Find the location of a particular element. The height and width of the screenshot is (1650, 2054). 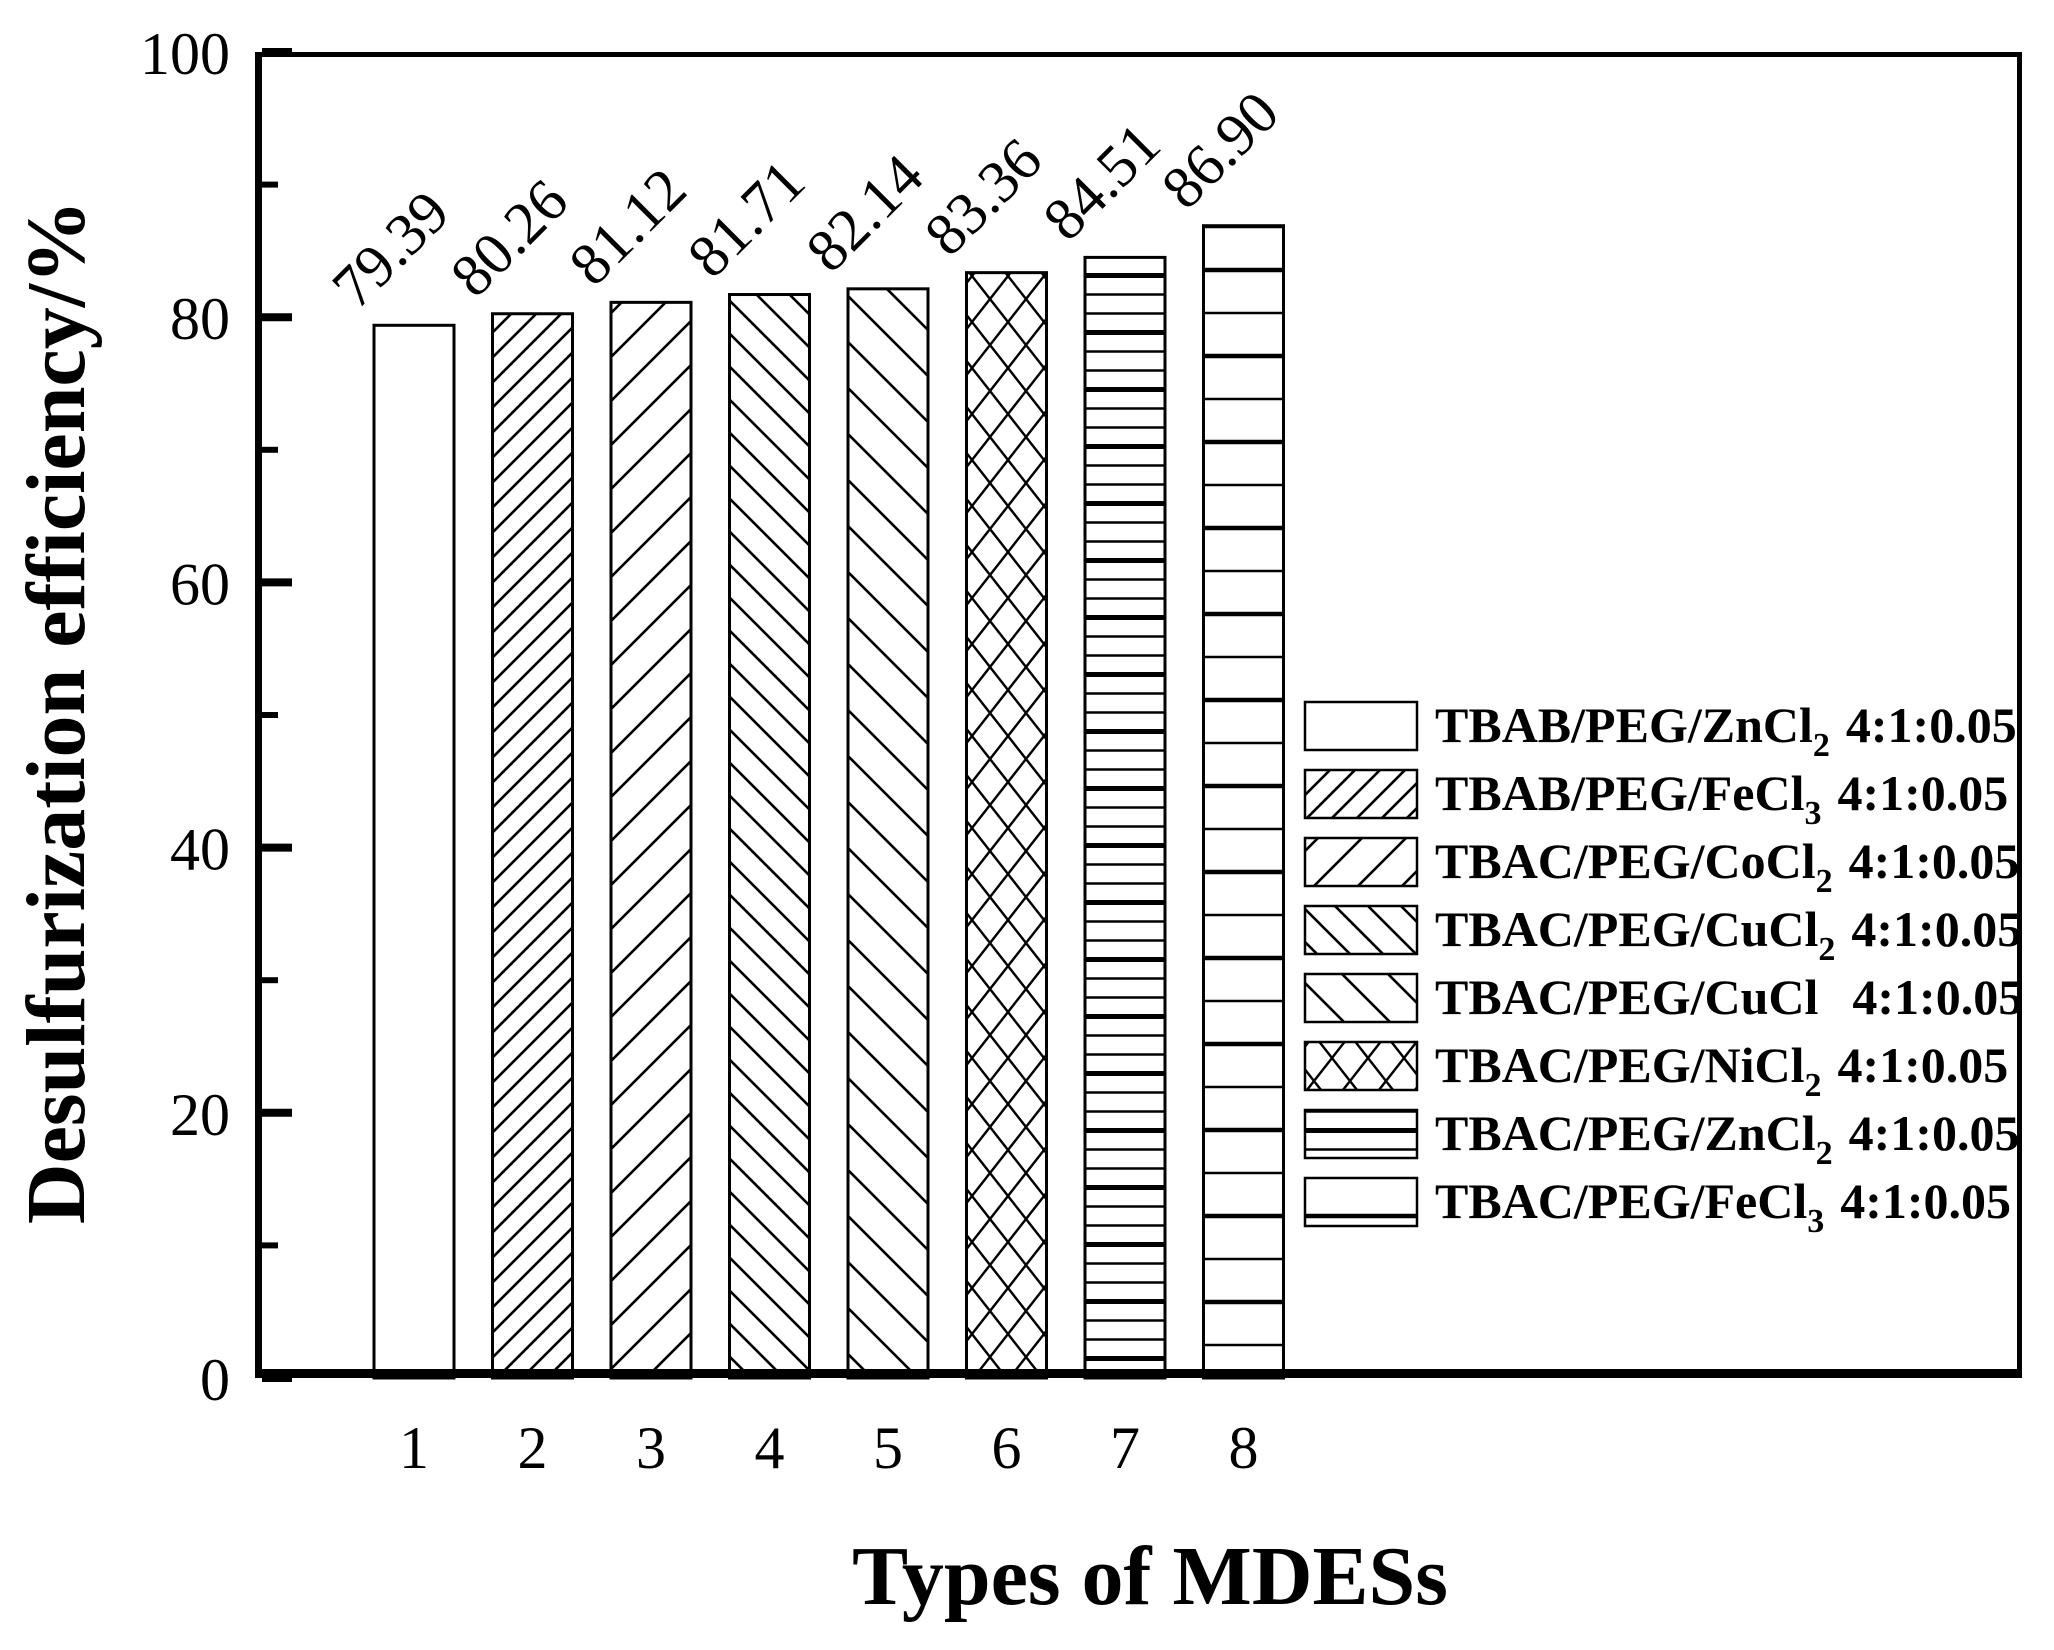

legend-row: TBAC/PEG/ZnCl2 4:1:0.05 is located at coordinates (1661, 1138).